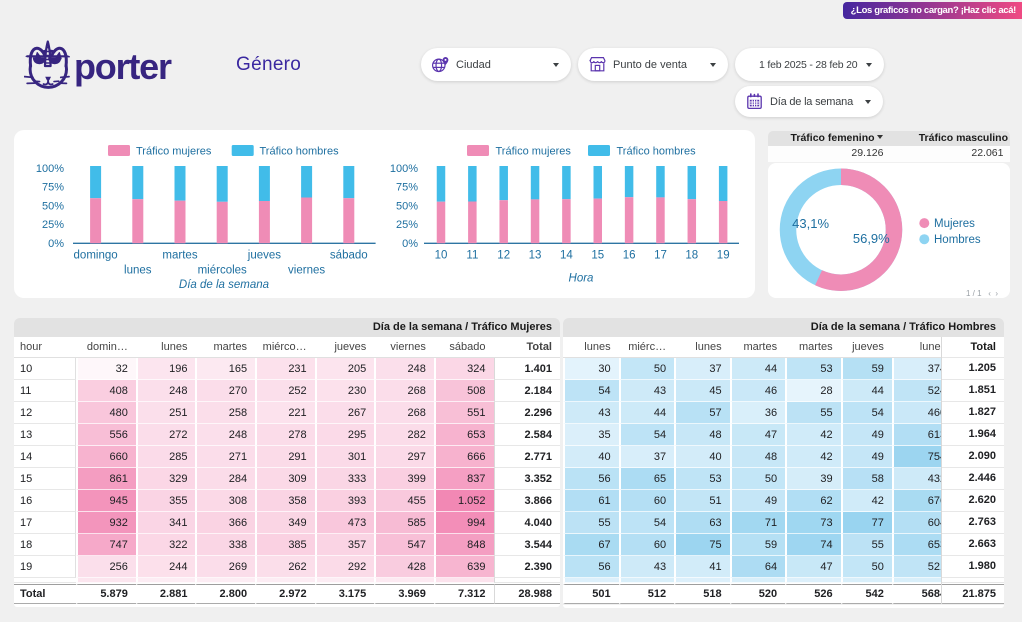  Describe the element at coordinates (96, 256) in the screenshot. I see `svg-text: domingo` at that location.